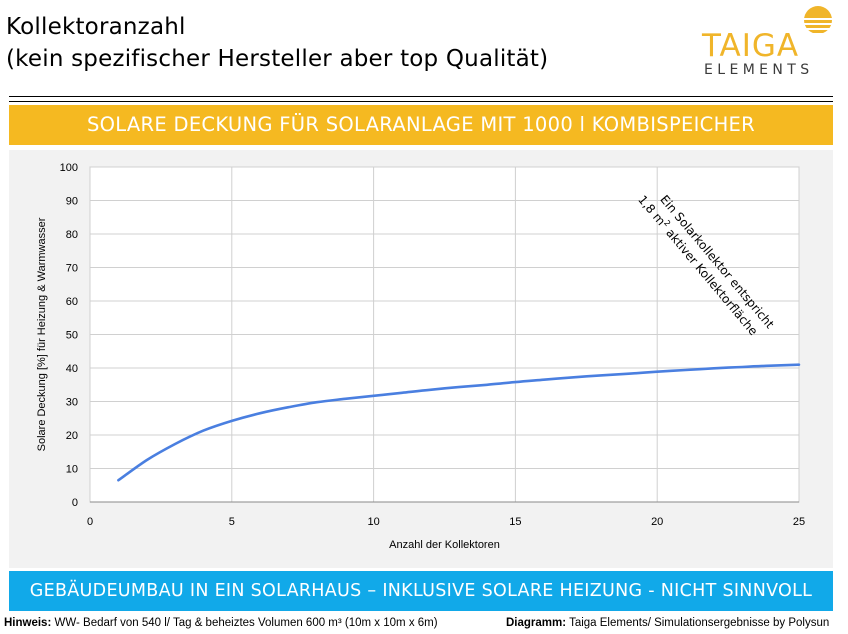 The height and width of the screenshot is (634, 848). What do you see at coordinates (90, 522) in the screenshot?
I see `x-tick-label: 0` at bounding box center [90, 522].